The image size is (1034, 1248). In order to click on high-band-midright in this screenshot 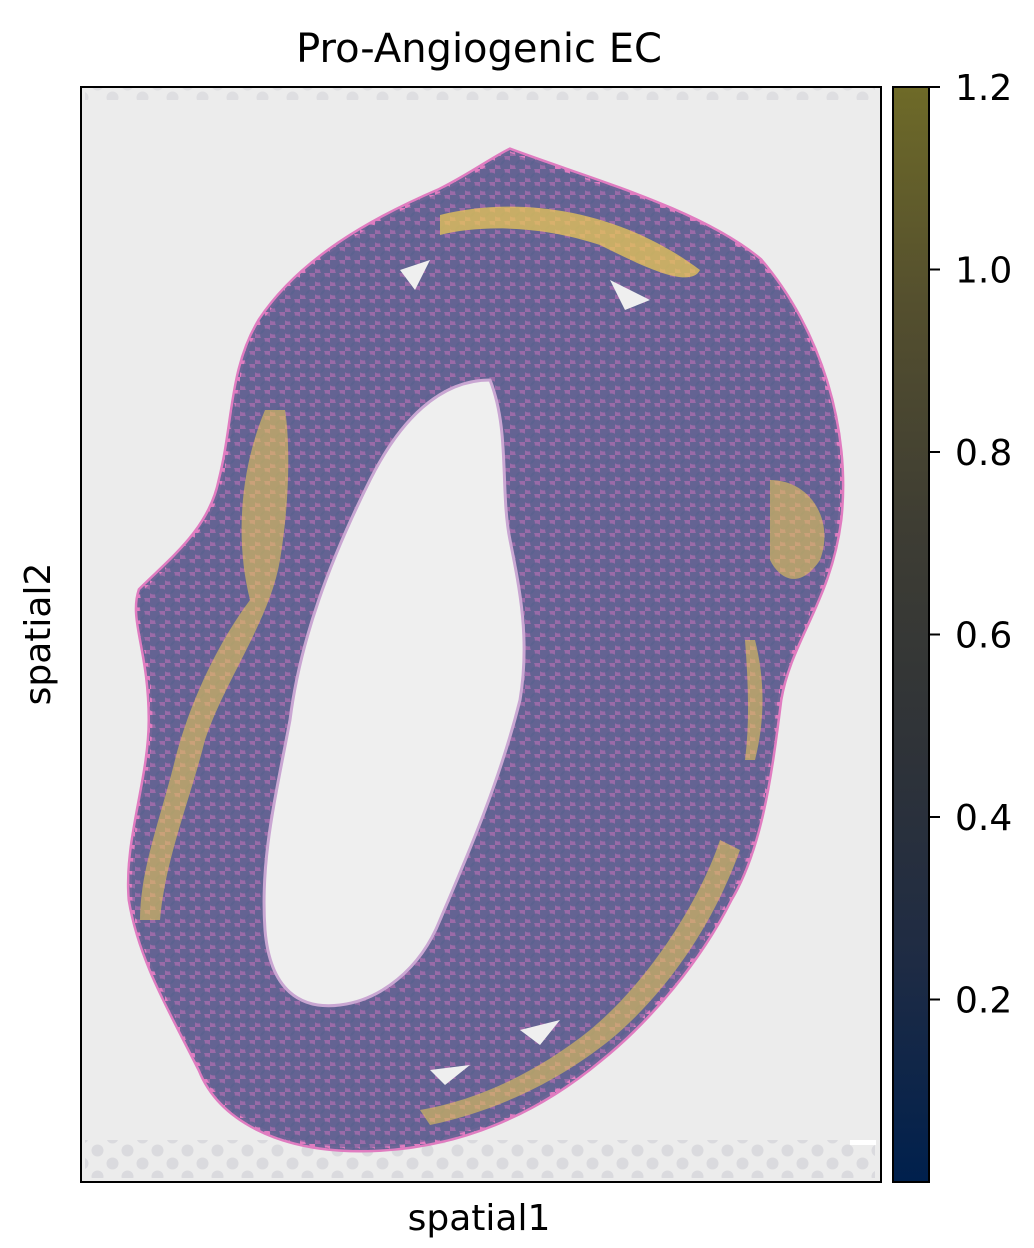, I will do `click(754, 700)`.